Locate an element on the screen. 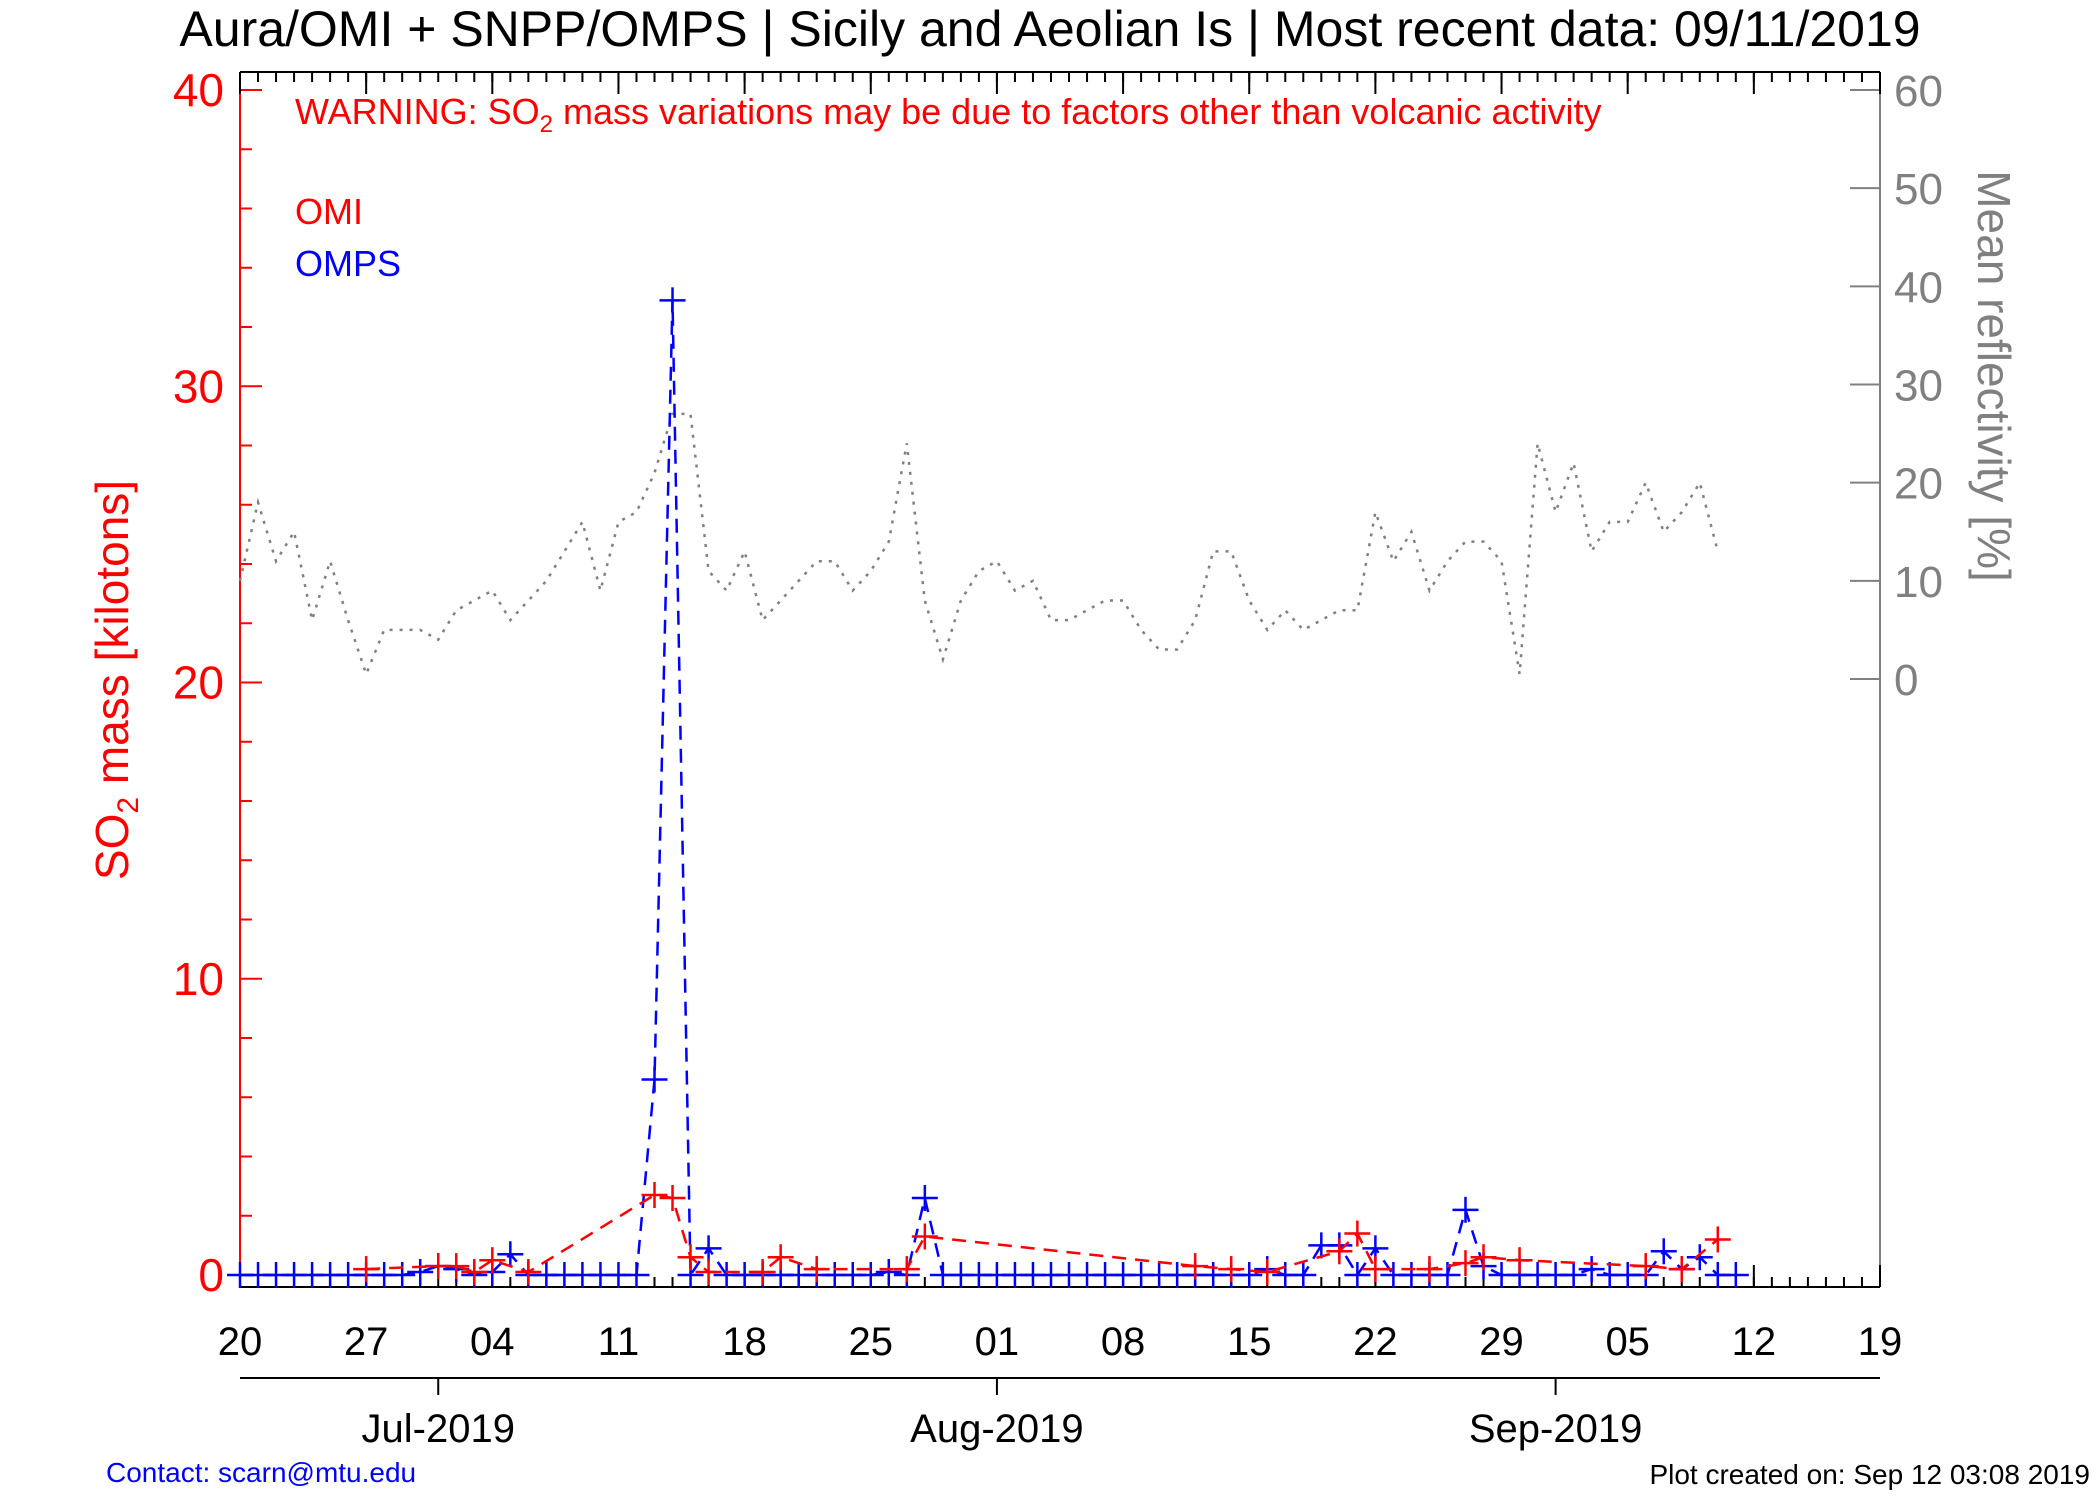 The width and height of the screenshot is (2100, 1500). reflectivity-line is located at coordinates (979, 544).